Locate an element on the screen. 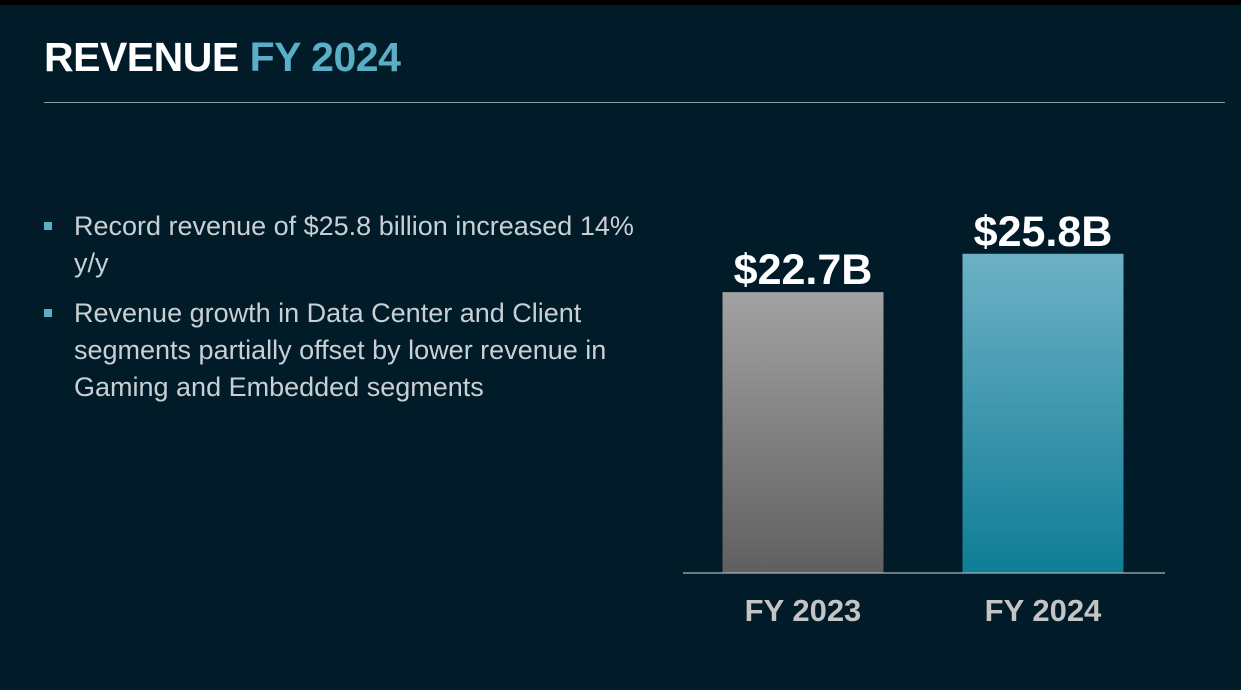  title-divider is located at coordinates (634, 102).